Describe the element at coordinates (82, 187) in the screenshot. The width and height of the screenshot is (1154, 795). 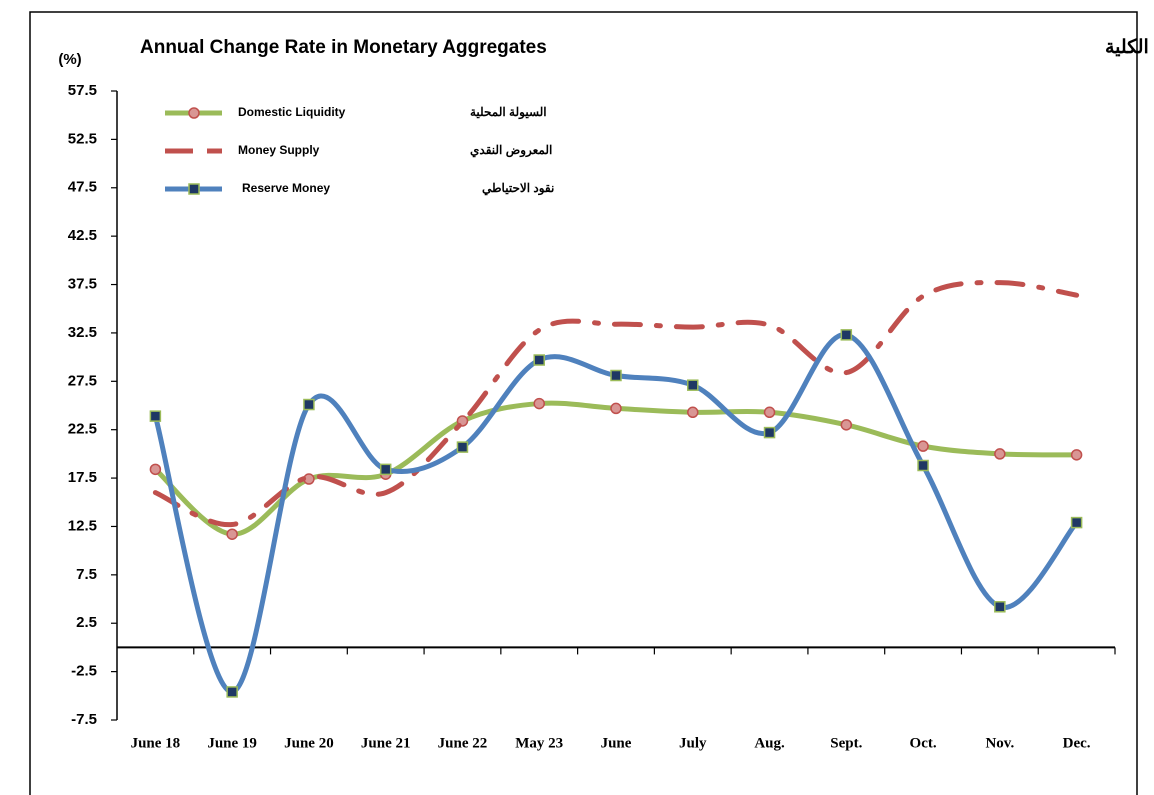
I see `y-tick-label: 47.5` at that location.